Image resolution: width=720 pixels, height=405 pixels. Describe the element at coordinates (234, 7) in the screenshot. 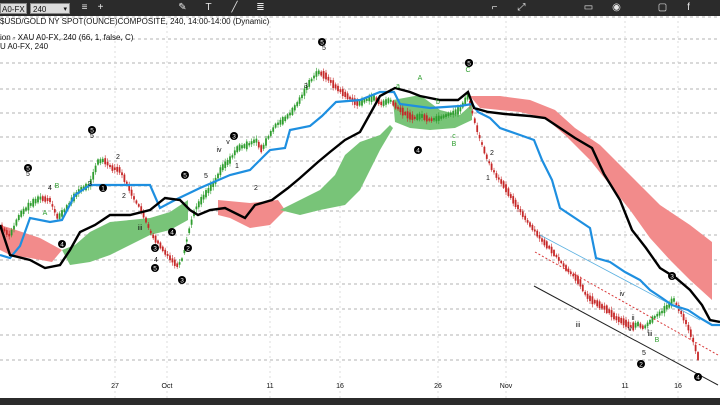

I see `line-icon: ╱` at that location.